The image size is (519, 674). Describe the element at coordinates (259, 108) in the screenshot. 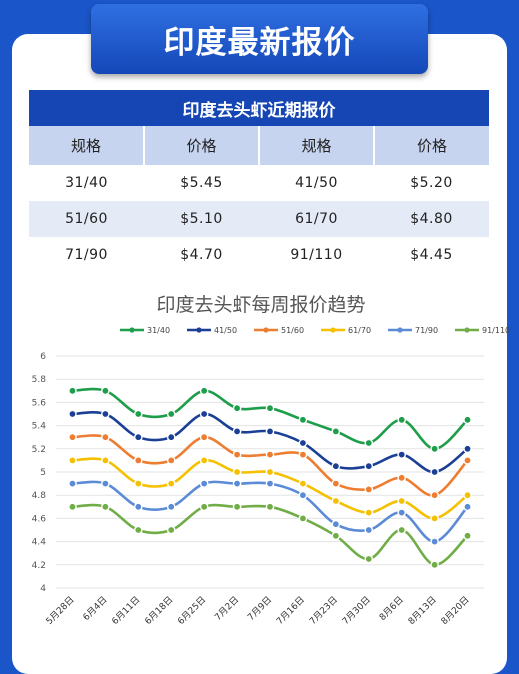

I see `table-title: 印度去头虾近期报价` at that location.